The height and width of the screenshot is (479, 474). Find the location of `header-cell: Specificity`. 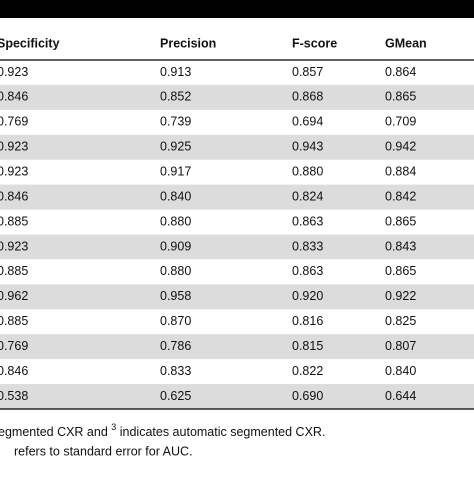

header-cell: Specificity is located at coordinates (30, 43).